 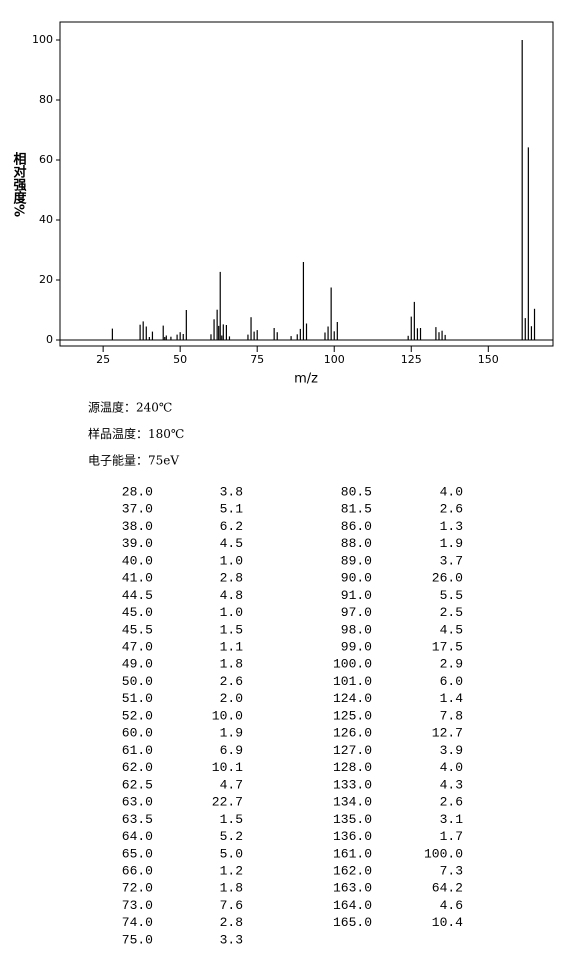 I want to click on mz-cell: 101.0, so click(x=352, y=681).